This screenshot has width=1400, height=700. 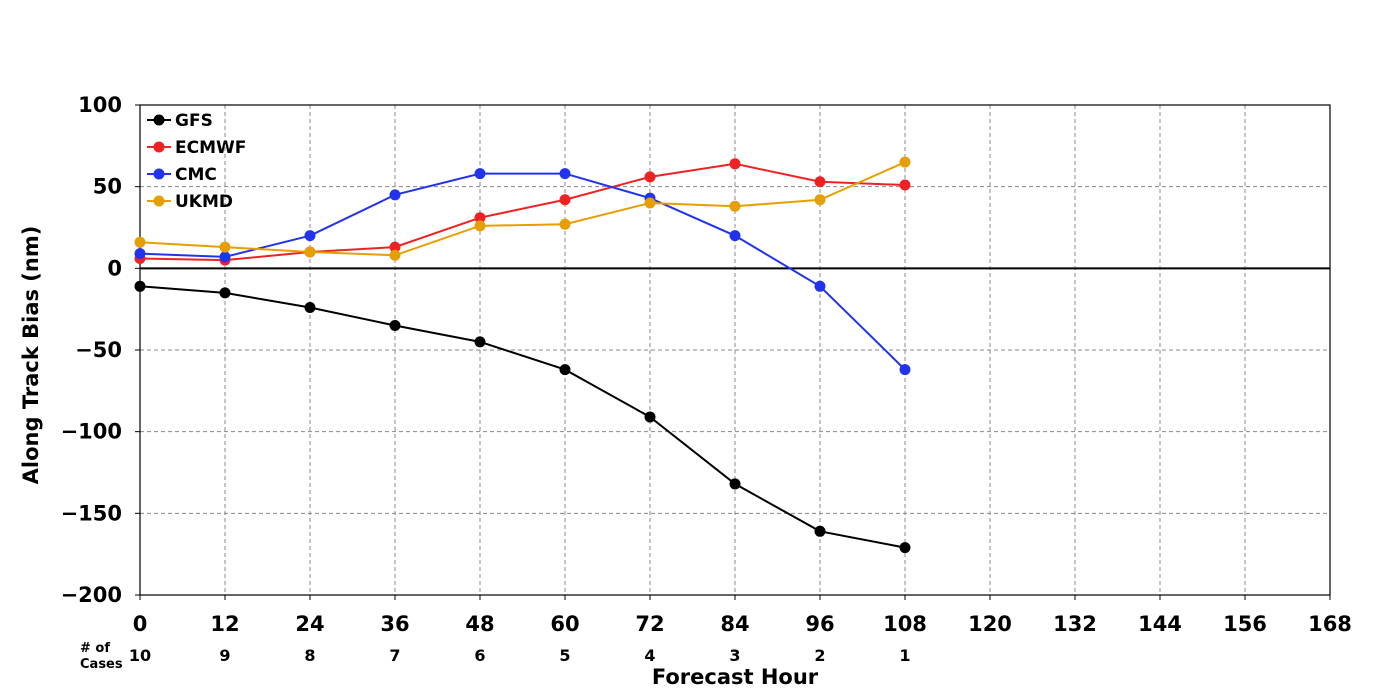 What do you see at coordinates (1245, 624) in the screenshot?
I see `x-tick-label: 156` at bounding box center [1245, 624].